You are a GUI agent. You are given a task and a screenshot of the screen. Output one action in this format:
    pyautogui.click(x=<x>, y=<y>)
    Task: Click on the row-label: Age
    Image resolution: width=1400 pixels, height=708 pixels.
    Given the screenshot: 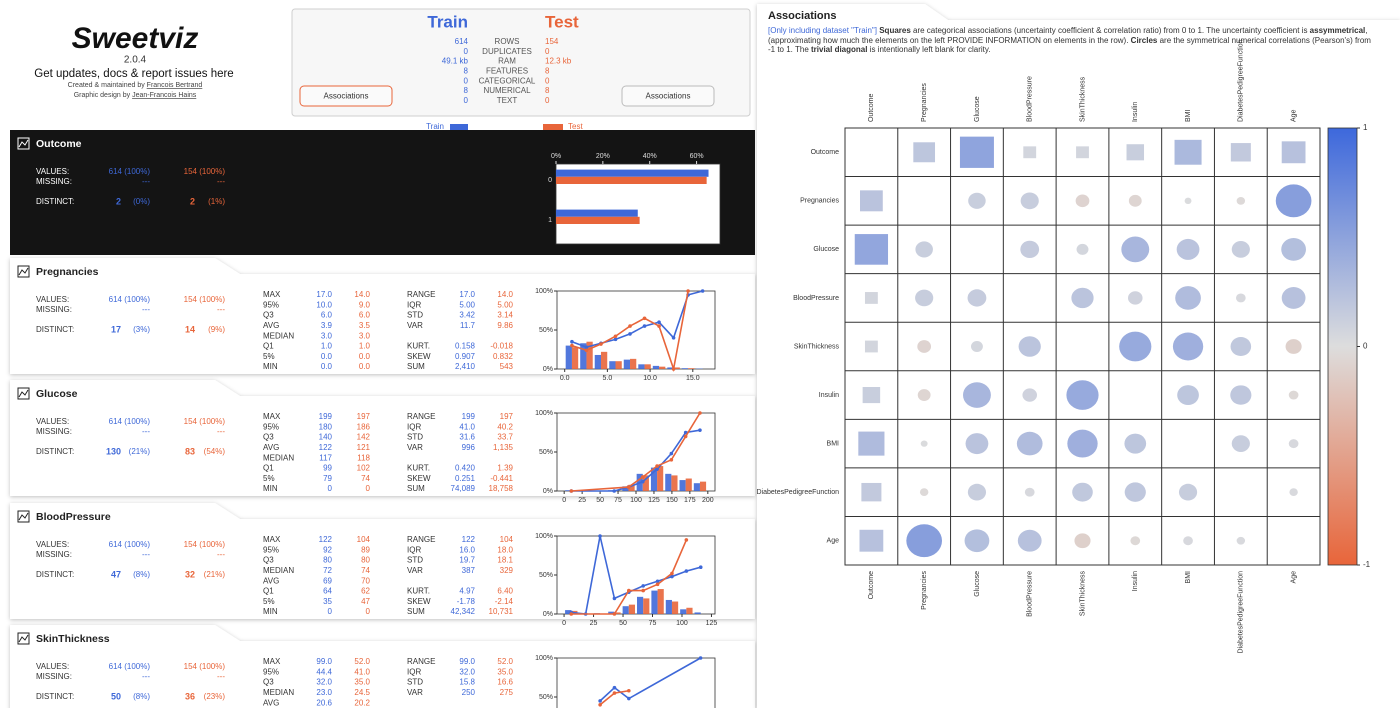 What is the action you would take?
    pyautogui.click(x=833, y=541)
    